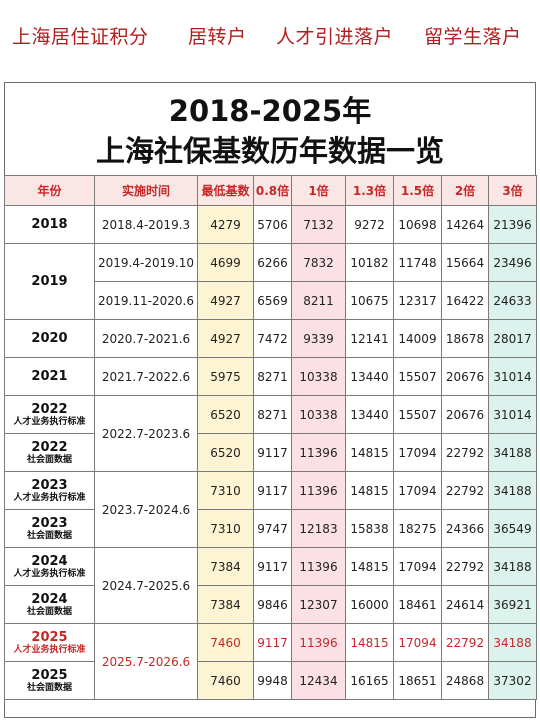  Describe the element at coordinates (465, 680) in the screenshot. I see `value-cell-2x: 24868` at that location.